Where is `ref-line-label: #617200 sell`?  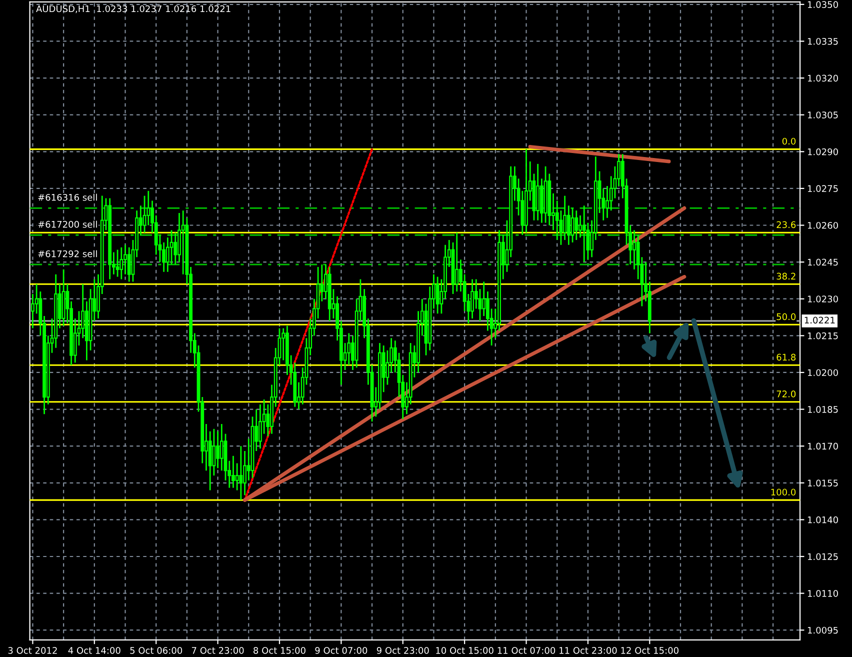 ref-line-label: #617200 sell is located at coordinates (67, 224).